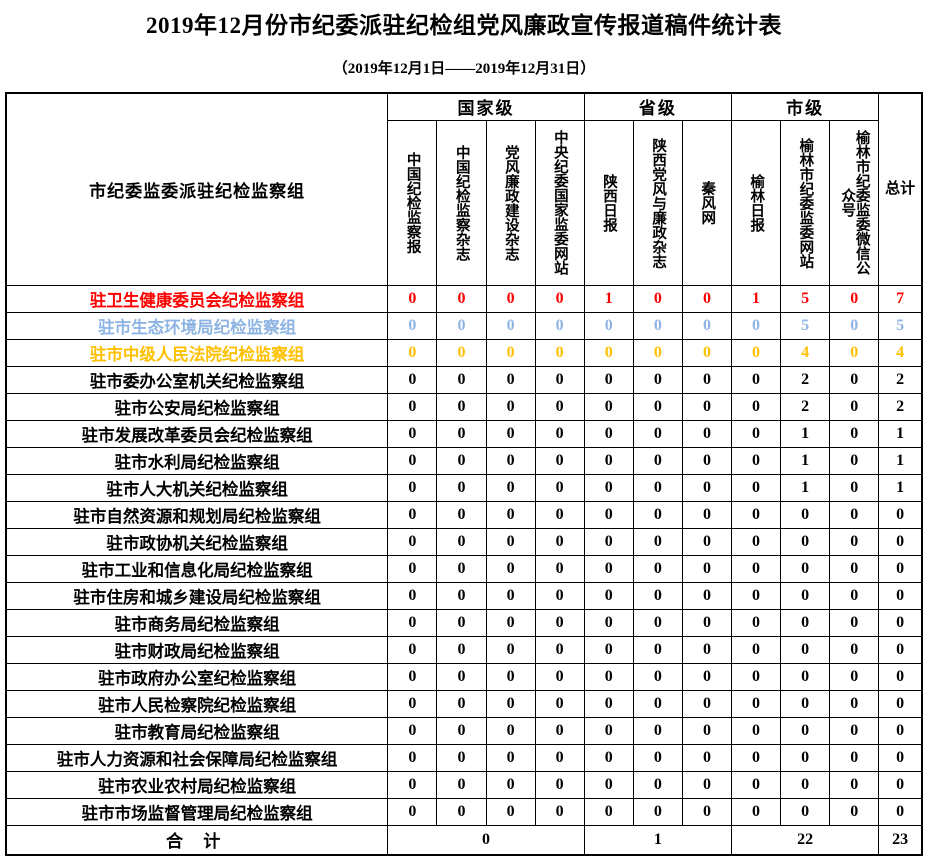 This screenshot has height=856, width=928. I want to click on row-total-cell: 4, so click(900, 352).